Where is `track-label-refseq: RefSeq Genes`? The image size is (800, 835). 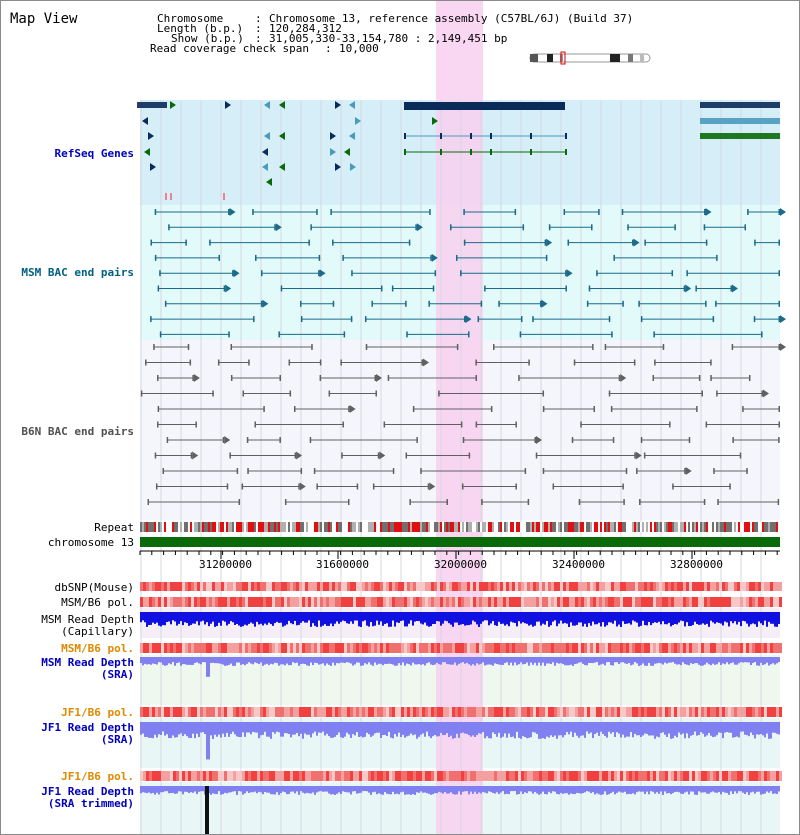
track-label-refseq: RefSeq Genes is located at coordinates (94, 153).